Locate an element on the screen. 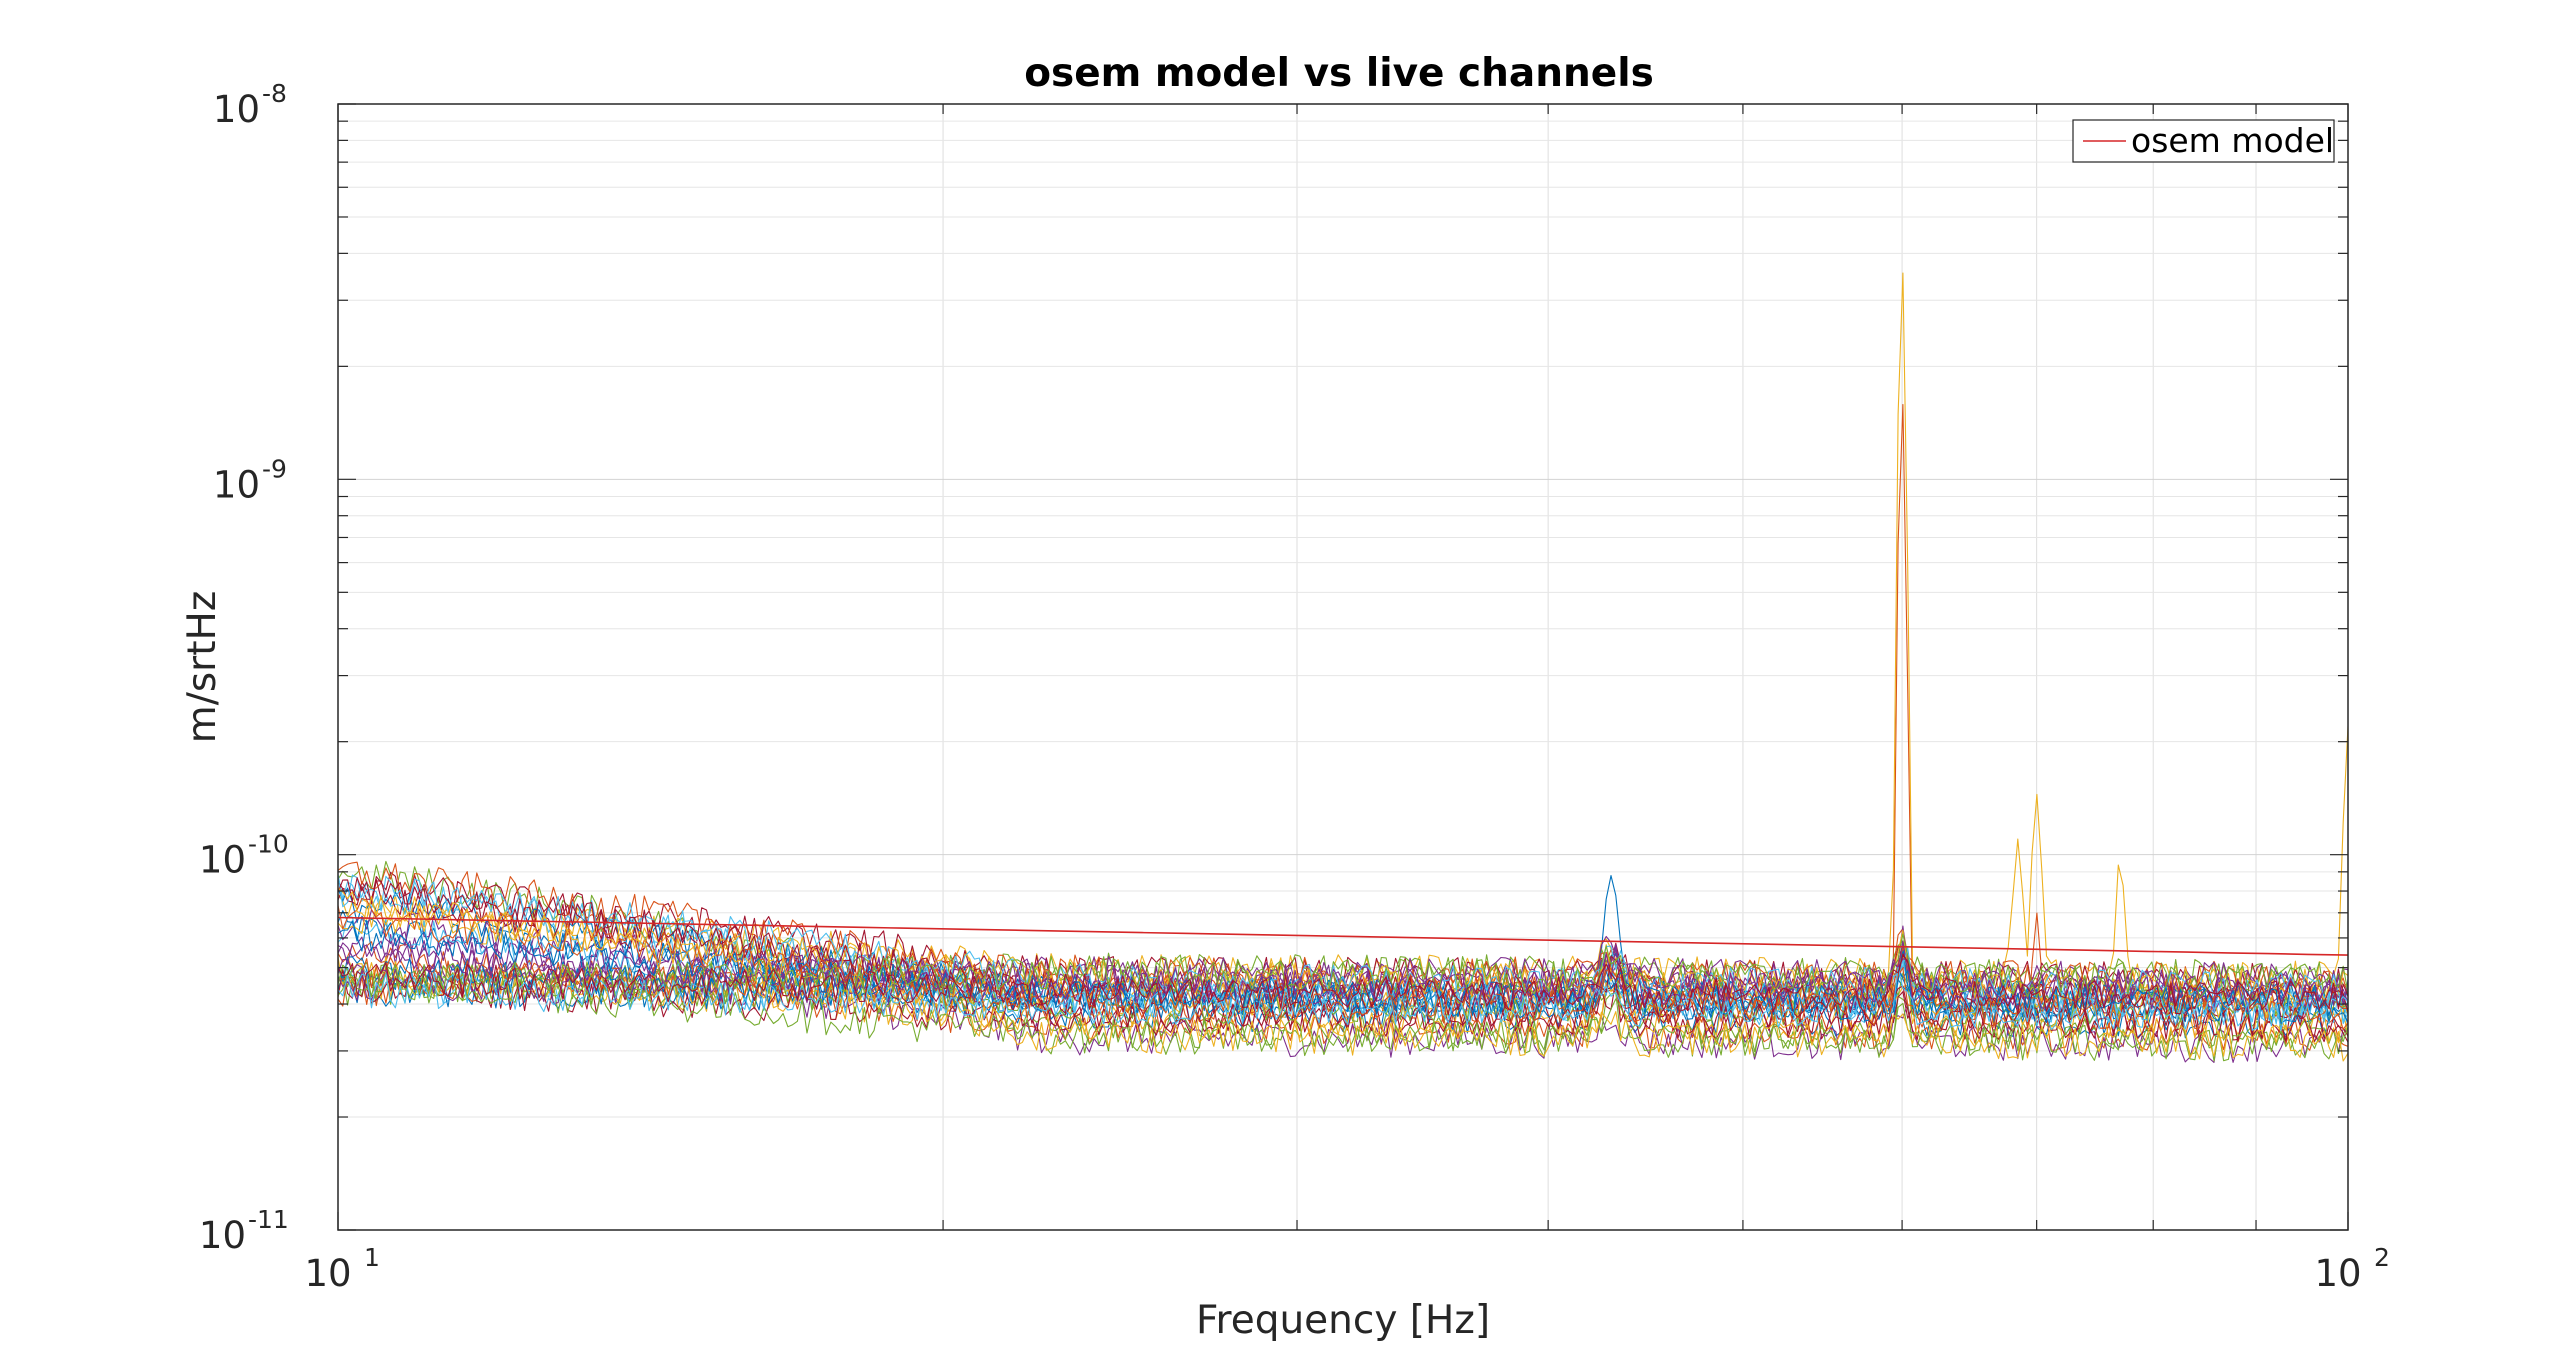 Image resolution: width=2560 pixels, height=1363 pixels. legend: osem model is located at coordinates (2203, 141).